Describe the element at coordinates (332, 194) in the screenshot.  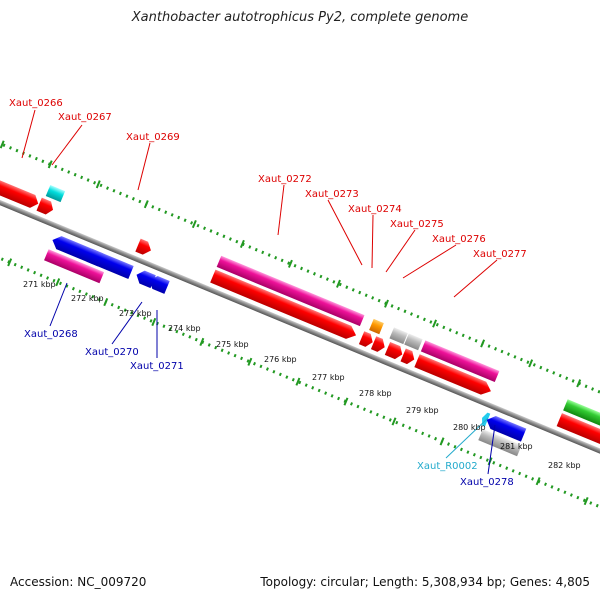
I see `label-xaut-0273: Xaut_0273` at that location.